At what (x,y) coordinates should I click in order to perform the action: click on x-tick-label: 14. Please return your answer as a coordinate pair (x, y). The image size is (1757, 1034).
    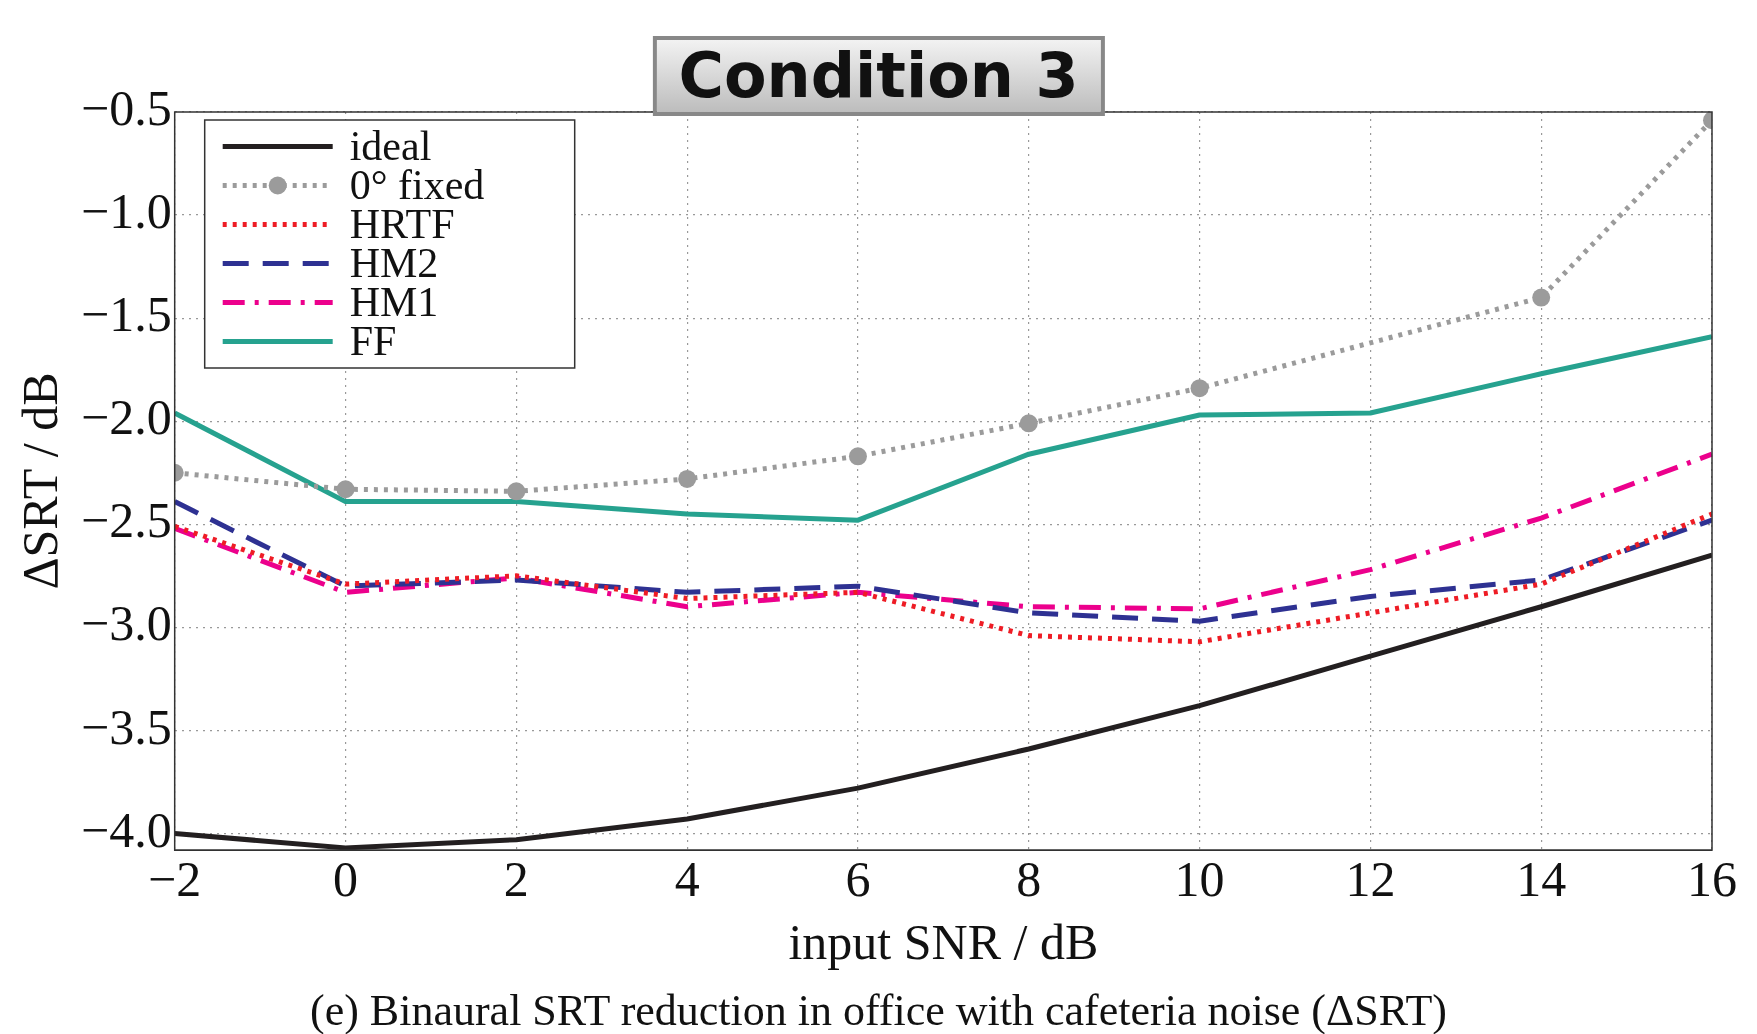
    Looking at the image, I should click on (1541, 879).